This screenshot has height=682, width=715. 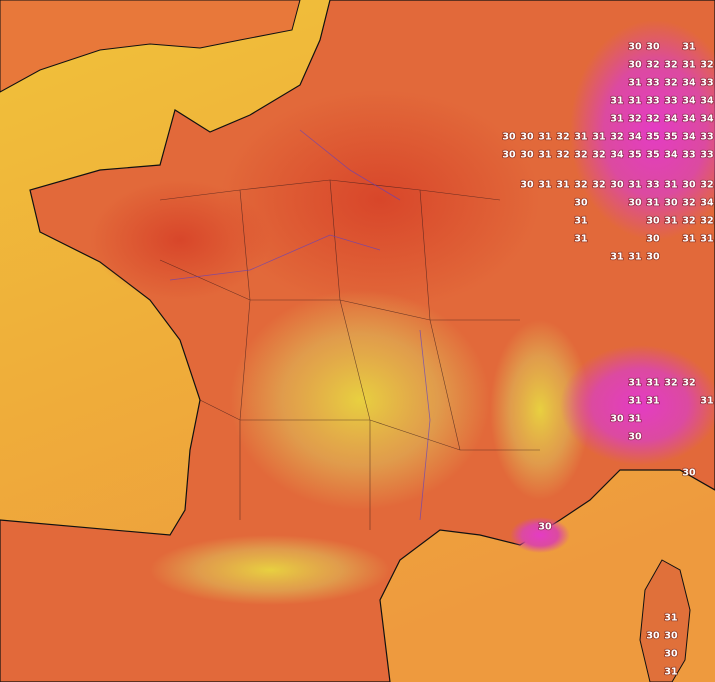 What do you see at coordinates (642, 130) in the screenshot?
I see `rhine-hot-area` at bounding box center [642, 130].